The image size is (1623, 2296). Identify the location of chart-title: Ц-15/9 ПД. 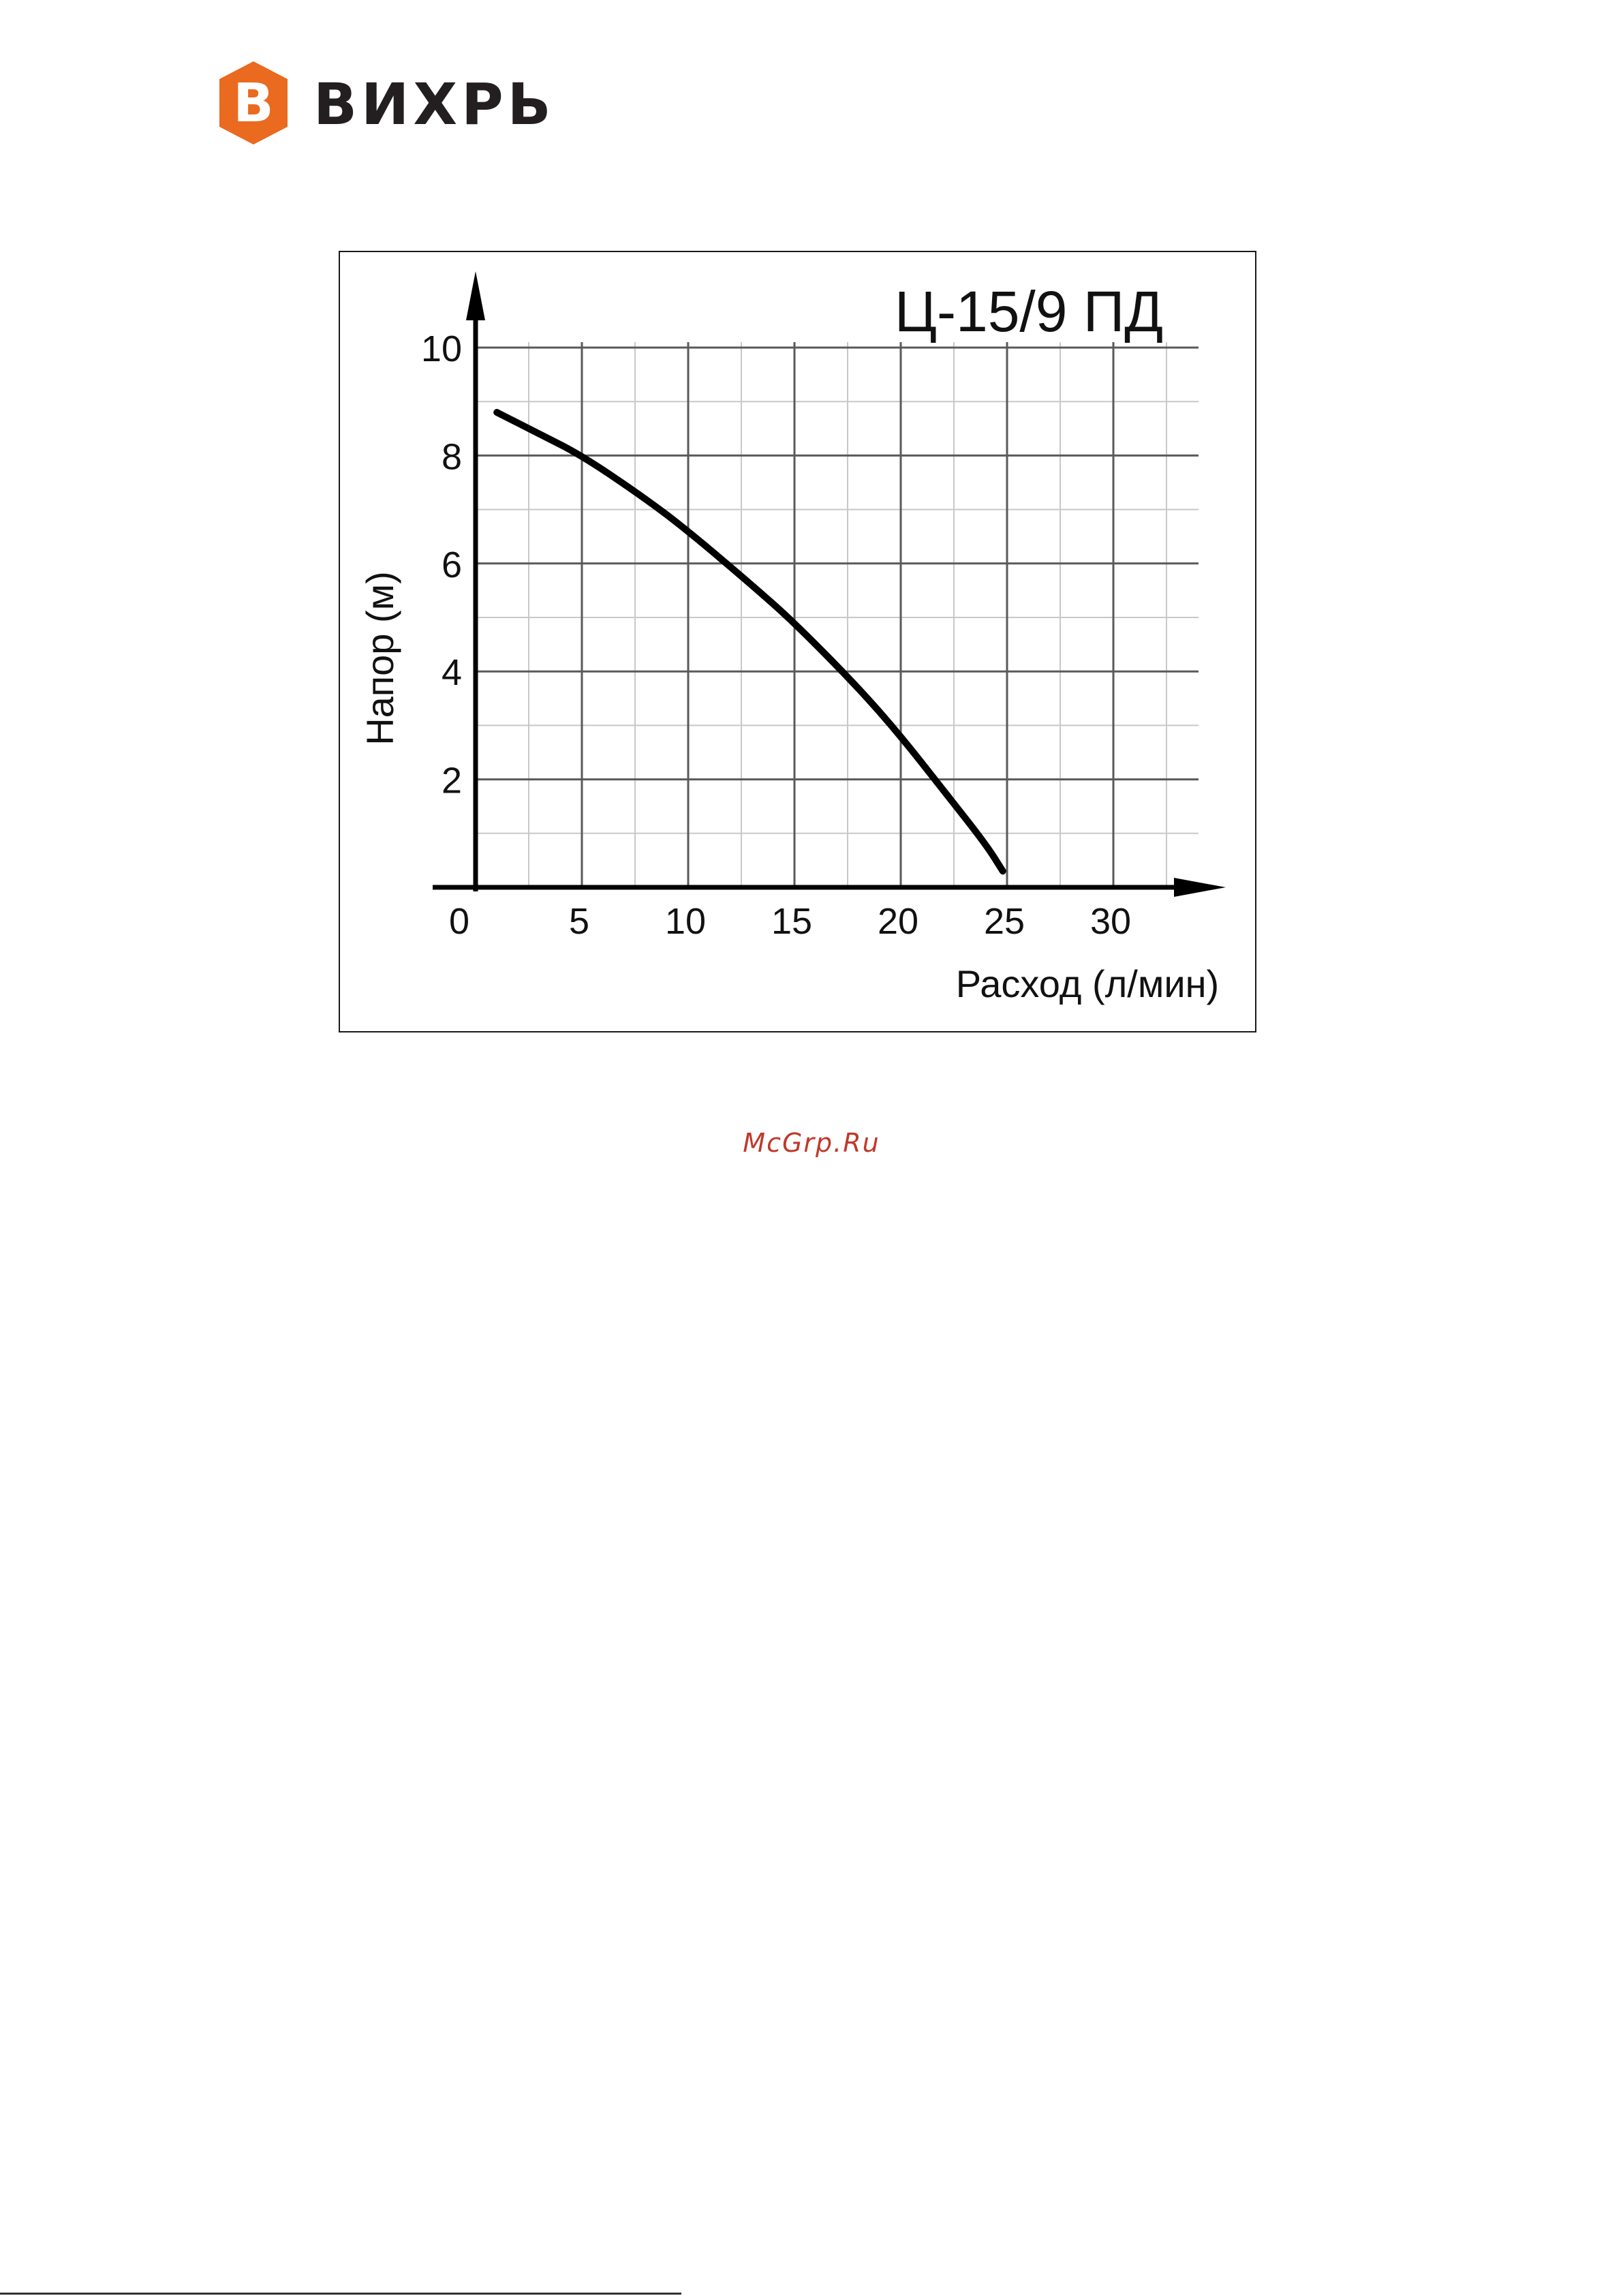
(1029, 311).